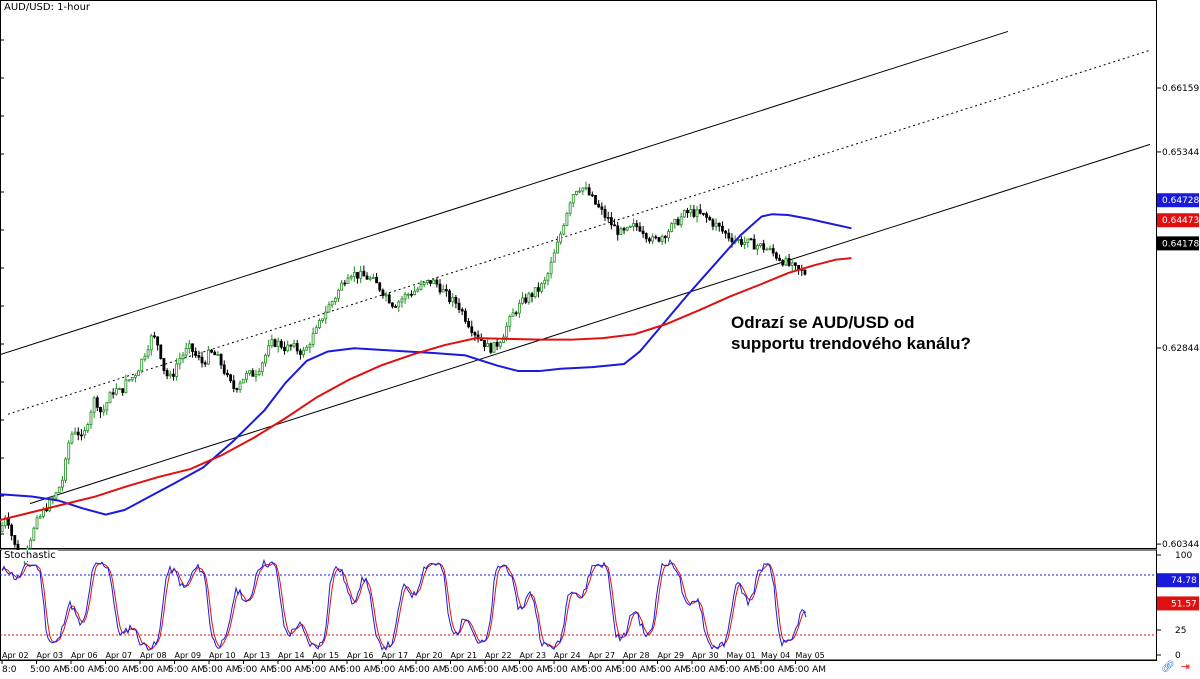 This screenshot has height=679, width=1200. What do you see at coordinates (395, 655) in the screenshot?
I see `x-date-label: Apr 17` at bounding box center [395, 655].